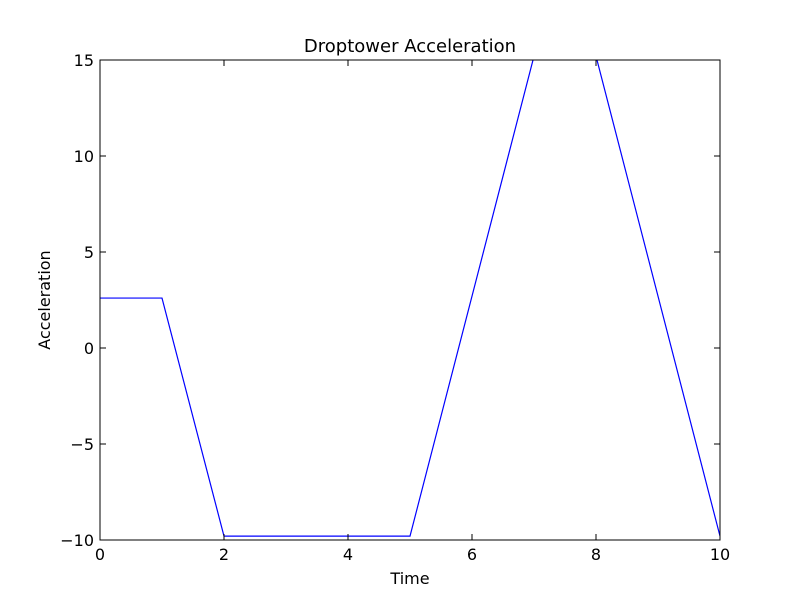 The width and height of the screenshot is (800, 600). I want to click on y-tick-label: −10, so click(77, 540).